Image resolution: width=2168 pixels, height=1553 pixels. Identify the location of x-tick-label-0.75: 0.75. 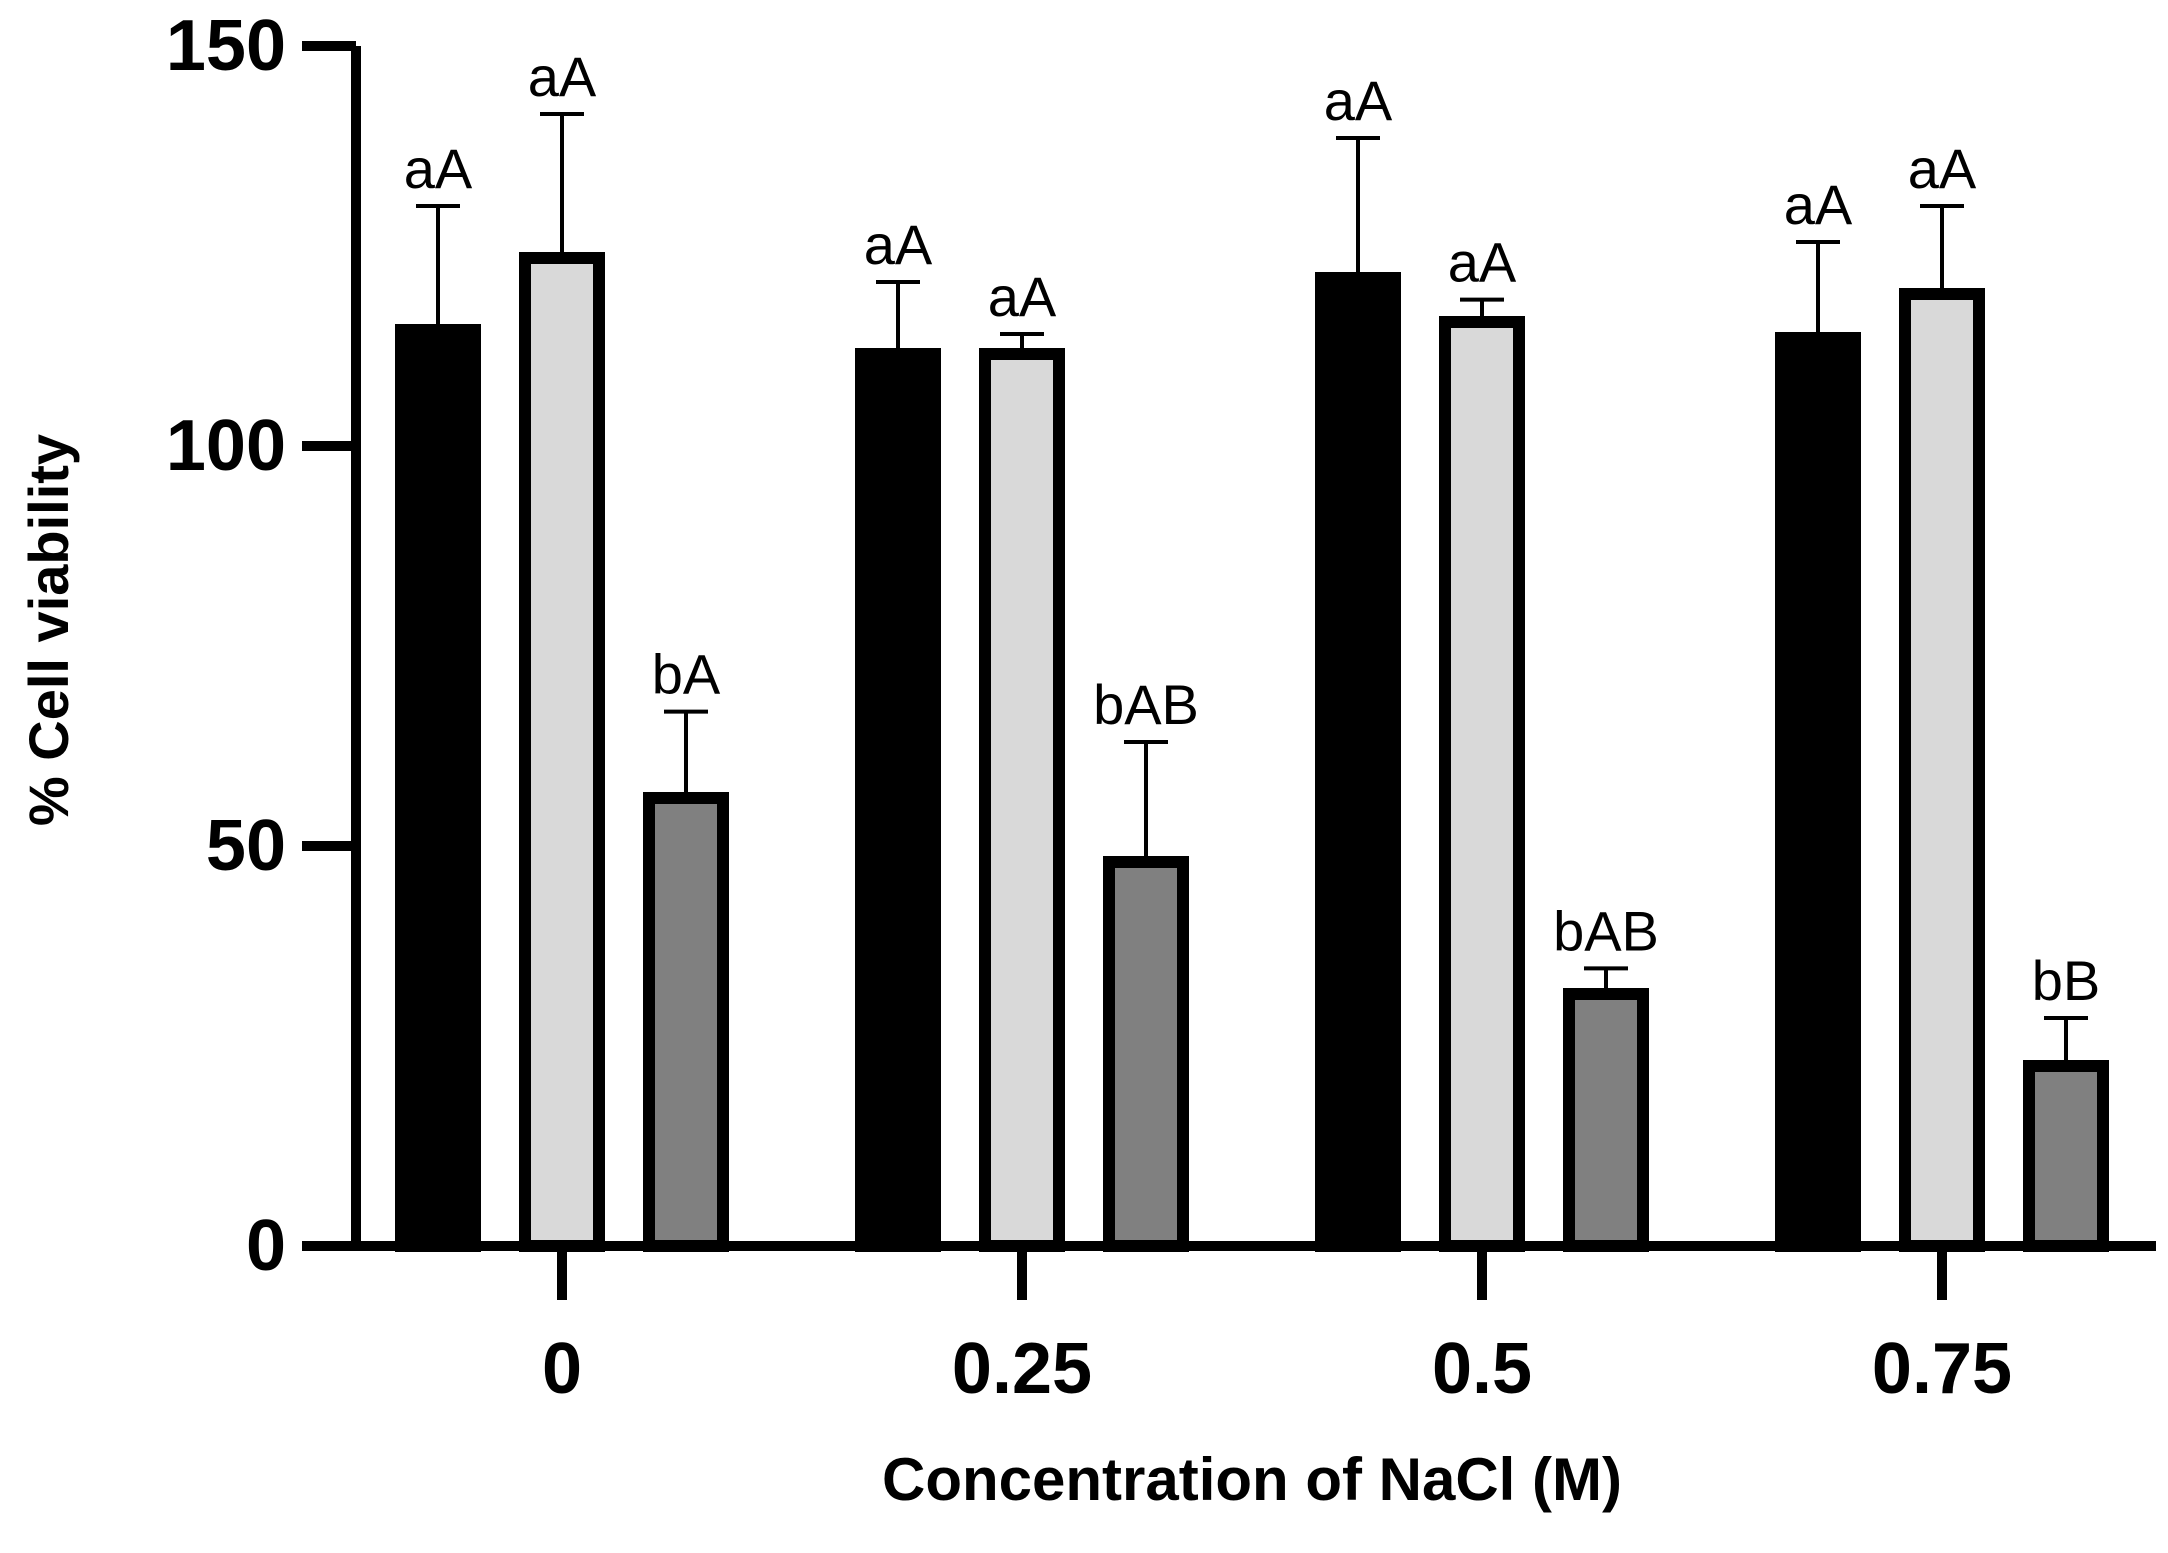
(1942, 1369).